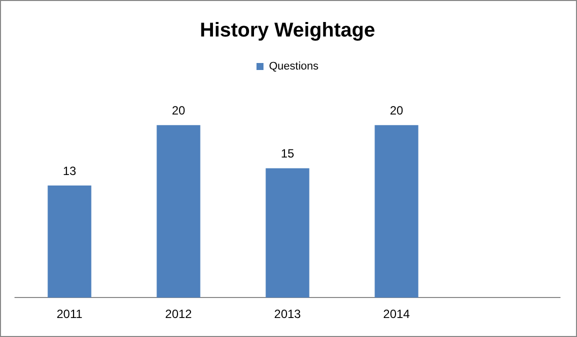 The image size is (577, 337). Describe the element at coordinates (288, 31) in the screenshot. I see `chart-title: History Weightage` at that location.